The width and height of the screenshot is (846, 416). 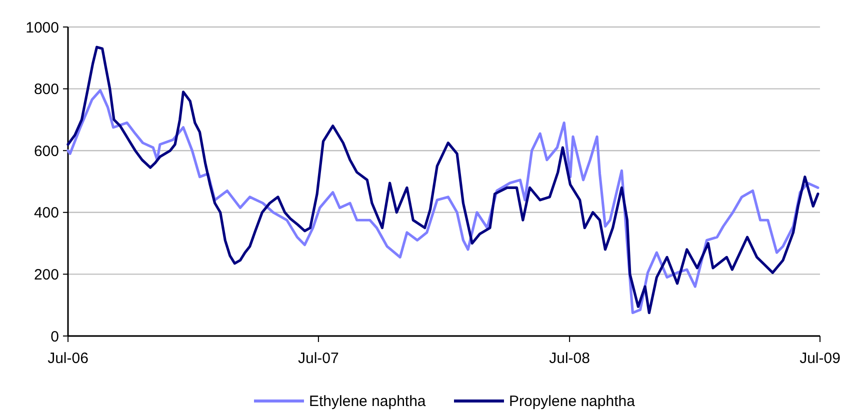 I want to click on x-tick-label: Jul-09, so click(x=820, y=358).